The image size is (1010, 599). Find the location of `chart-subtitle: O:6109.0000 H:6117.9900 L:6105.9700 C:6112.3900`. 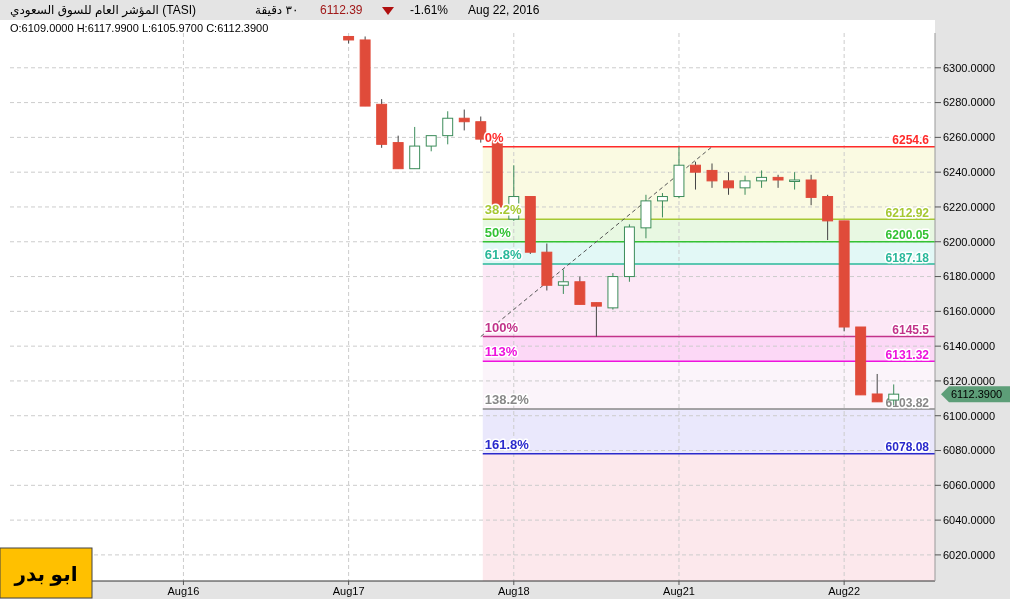

chart-subtitle: O:6109.0000 H:6117.9900 L:6105.9700 C:6112.3900 is located at coordinates (139, 28).